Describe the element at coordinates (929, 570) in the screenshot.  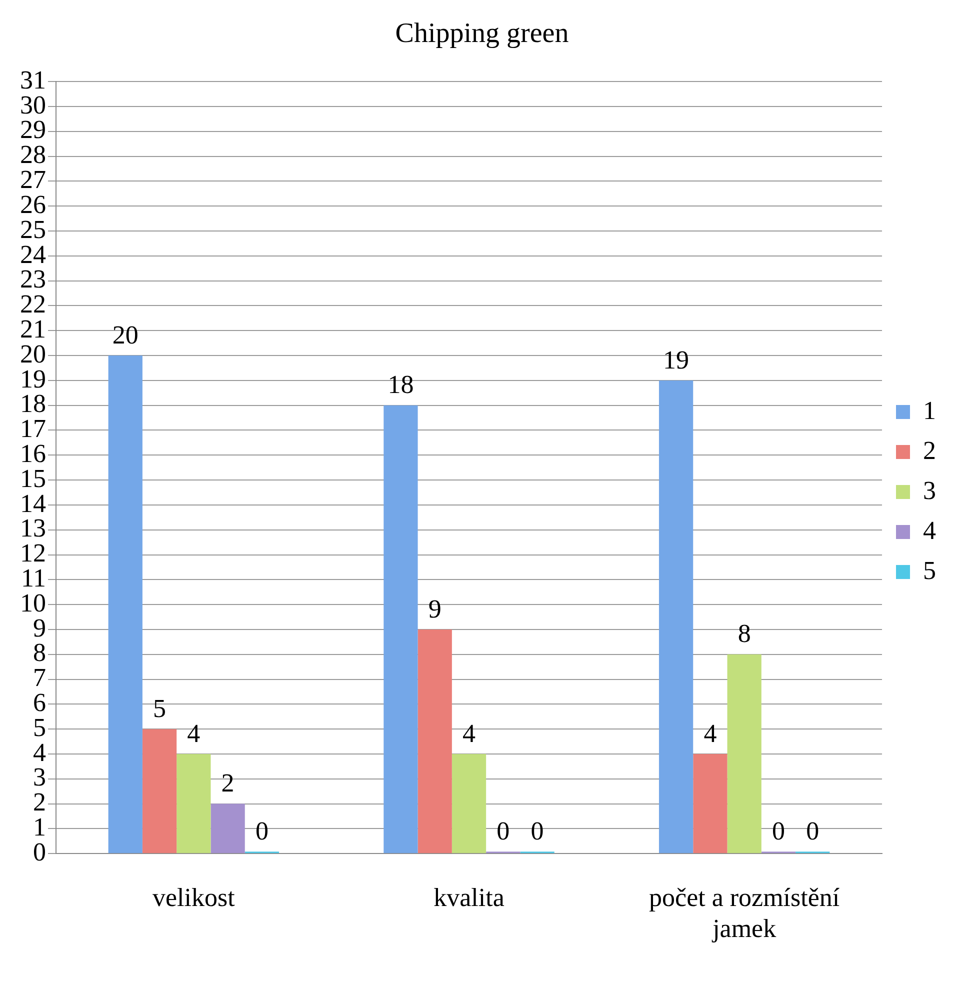
I see `legend-label: 5` at that location.